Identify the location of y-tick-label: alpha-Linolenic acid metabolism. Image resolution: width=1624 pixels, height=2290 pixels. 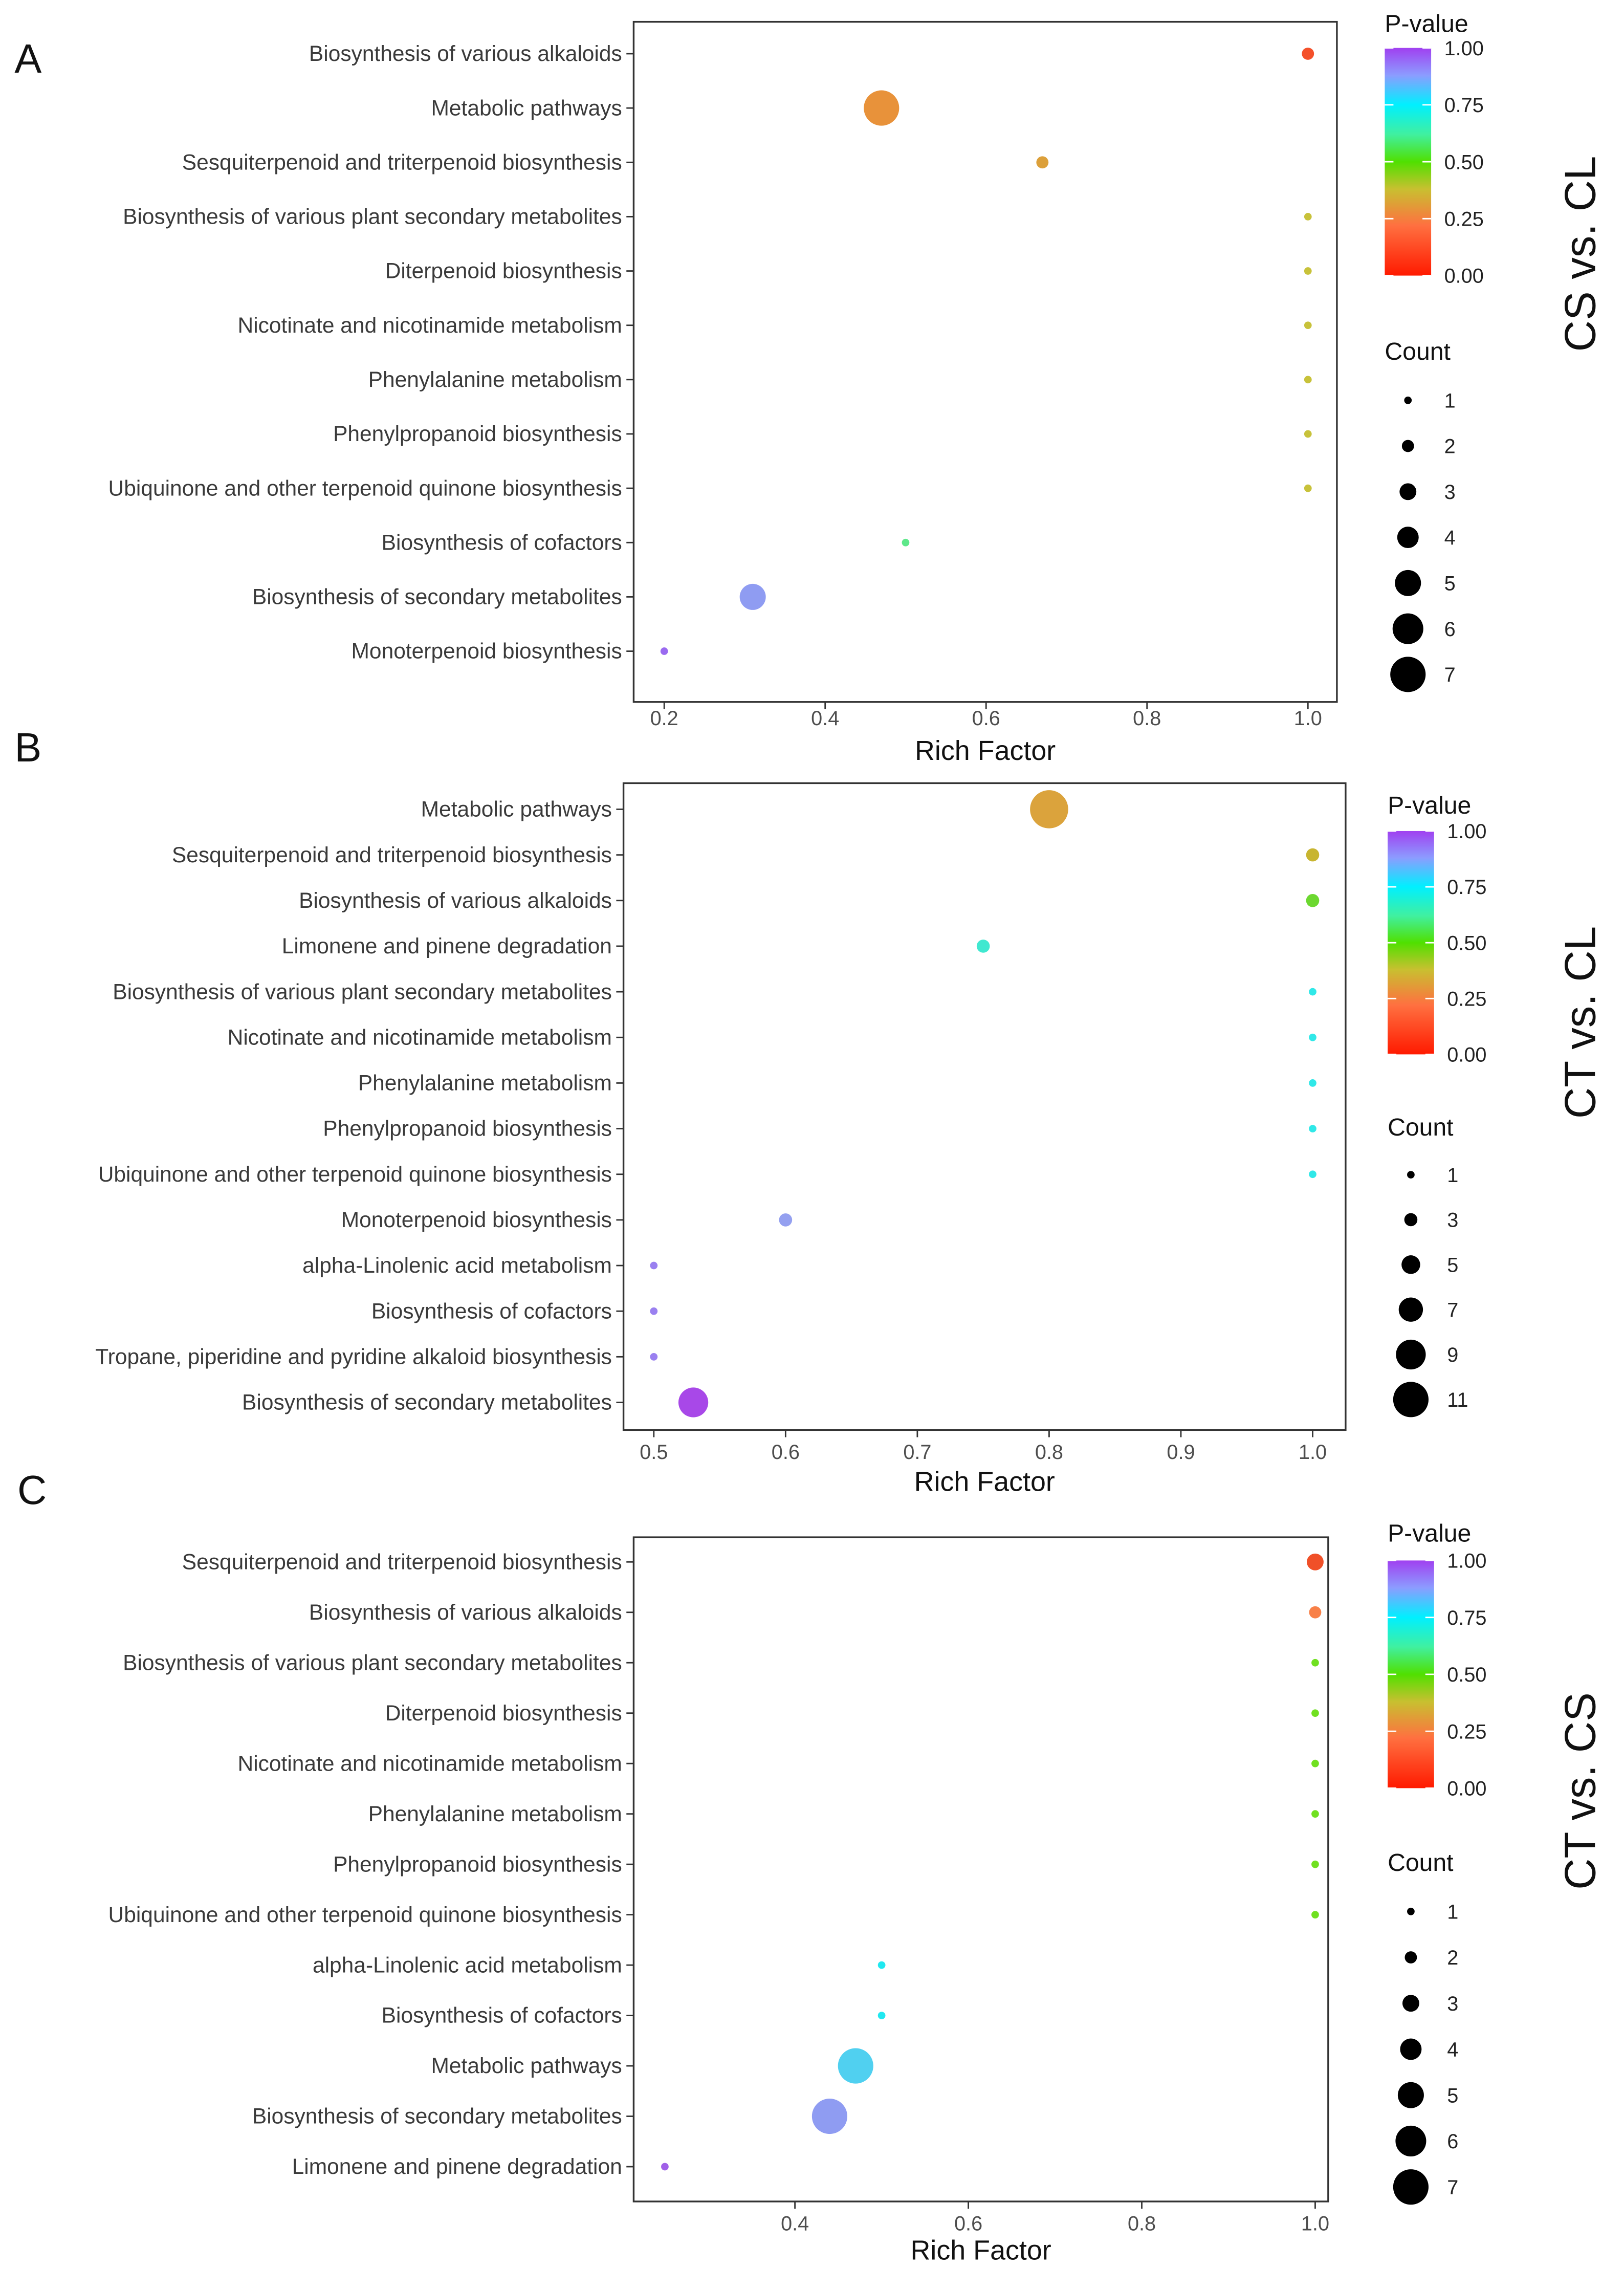
(457, 1266).